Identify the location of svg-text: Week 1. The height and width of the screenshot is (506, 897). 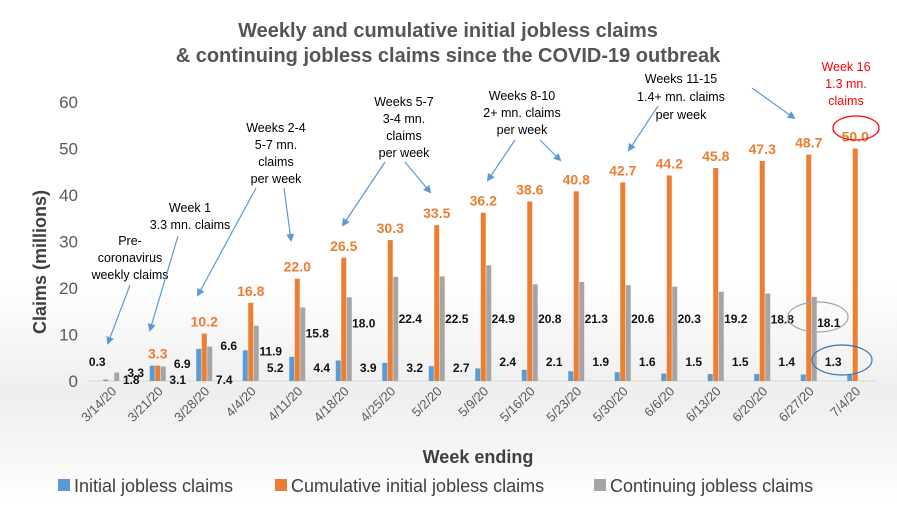
(190, 208).